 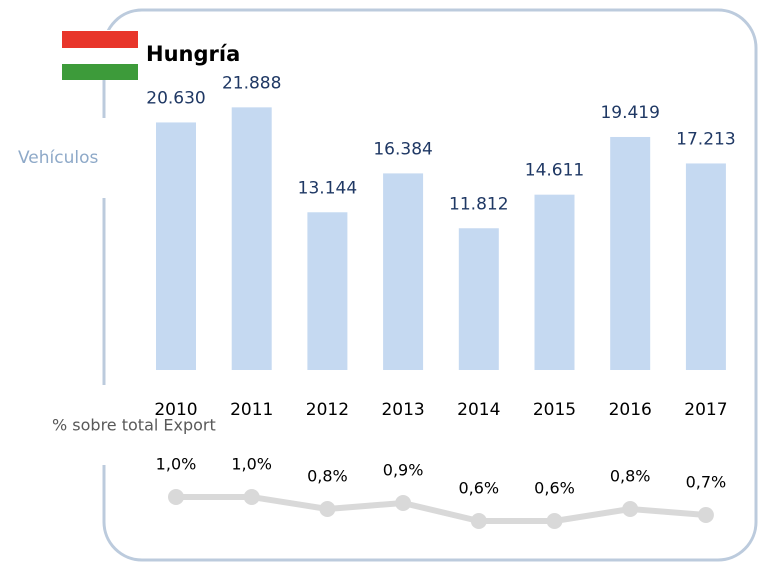 What do you see at coordinates (175, 98) in the screenshot?
I see `value-label: 20.630` at bounding box center [175, 98].